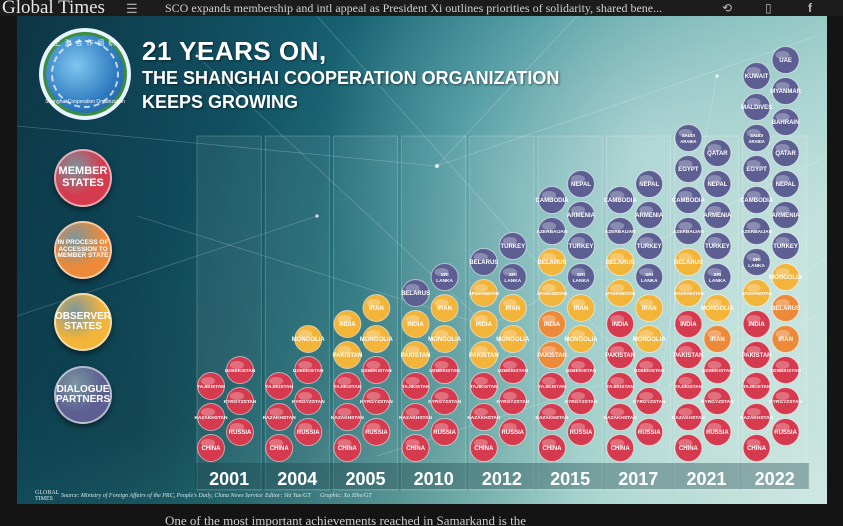  Describe the element at coordinates (552, 231) in the screenshot. I see `country-bubble-2015-azerbaijan: AZERBAIJAN` at that location.